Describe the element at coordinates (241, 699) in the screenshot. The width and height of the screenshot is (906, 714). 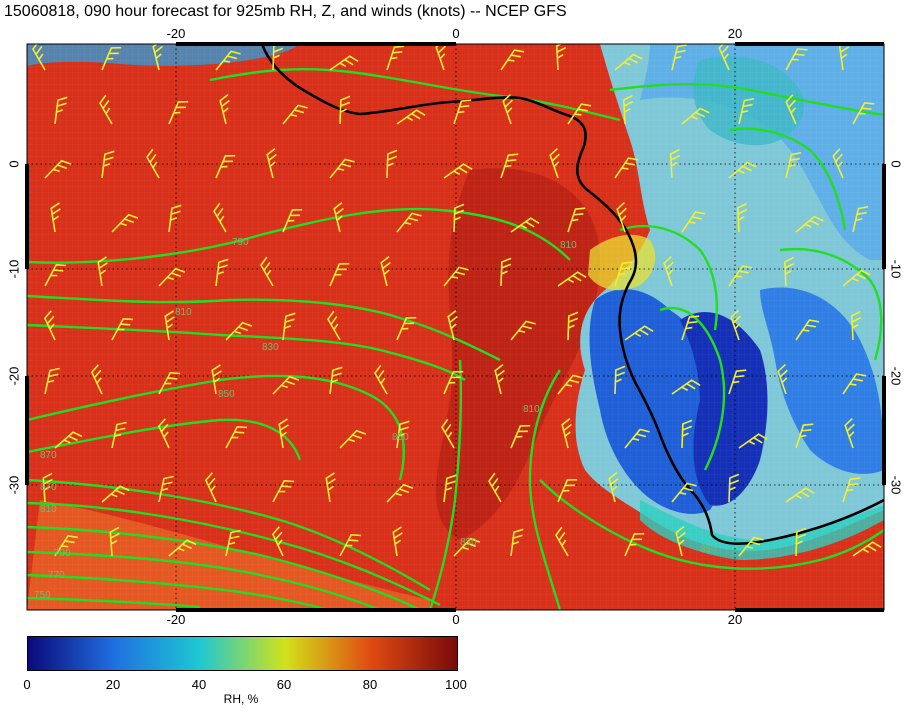
I see `colorbar-label: RH, %` at that location.